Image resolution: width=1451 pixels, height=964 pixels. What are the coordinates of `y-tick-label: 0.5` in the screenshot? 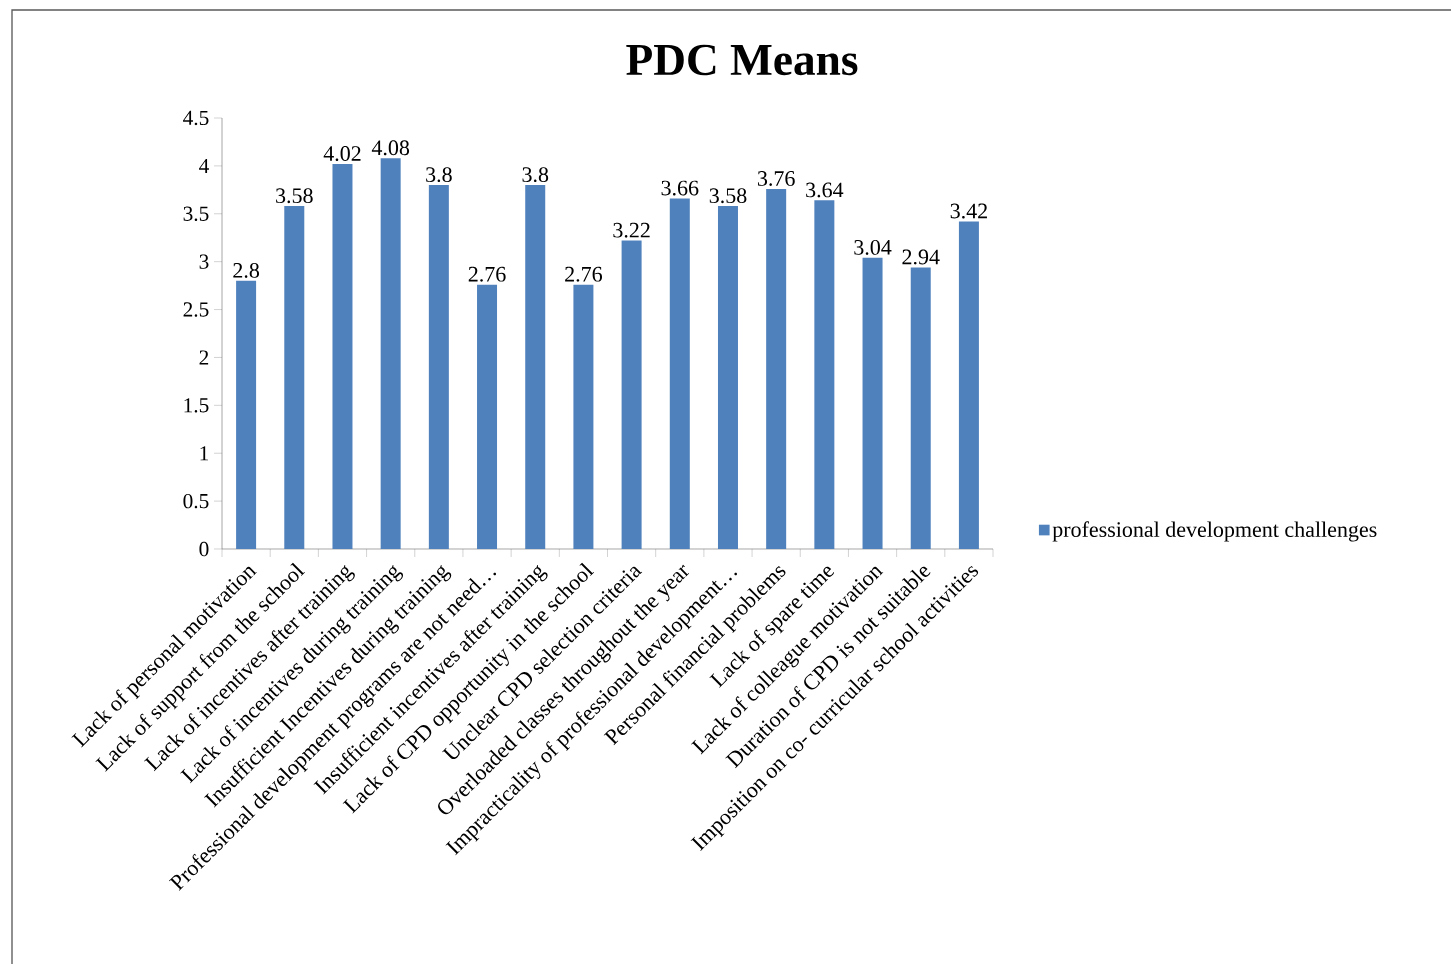 It's located at (196, 501).